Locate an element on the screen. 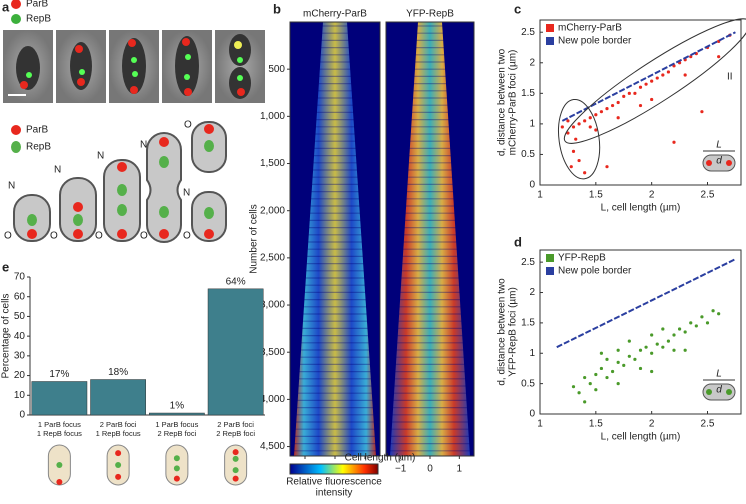 This screenshot has width=746, height=504. panel-label: b is located at coordinates (277, 8).